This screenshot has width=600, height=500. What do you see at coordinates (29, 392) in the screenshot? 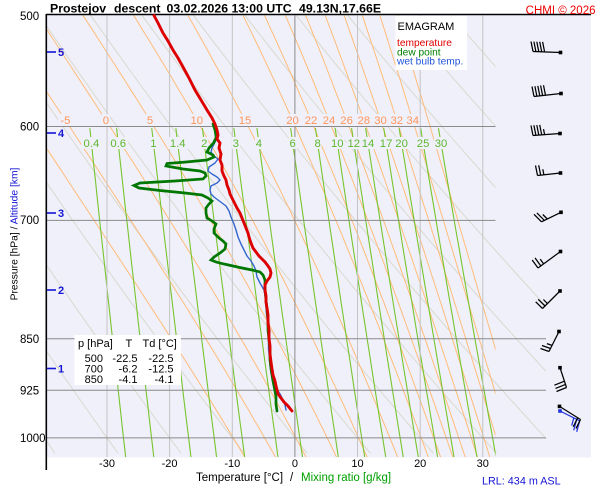
I see `svg-text: 925` at bounding box center [29, 392].